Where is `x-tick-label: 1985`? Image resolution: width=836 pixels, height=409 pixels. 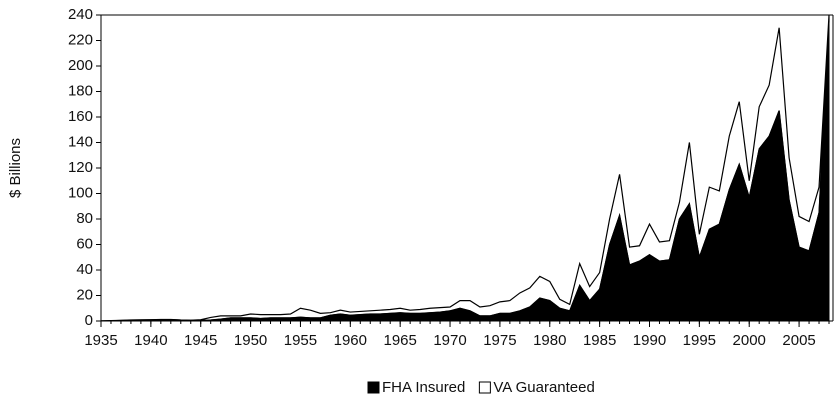 x-tick-label: 1985 is located at coordinates (599, 340).